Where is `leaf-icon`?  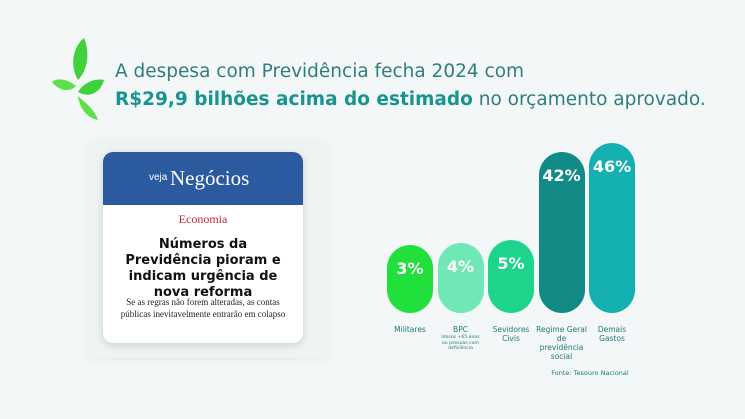 leaf-icon is located at coordinates (78, 79).